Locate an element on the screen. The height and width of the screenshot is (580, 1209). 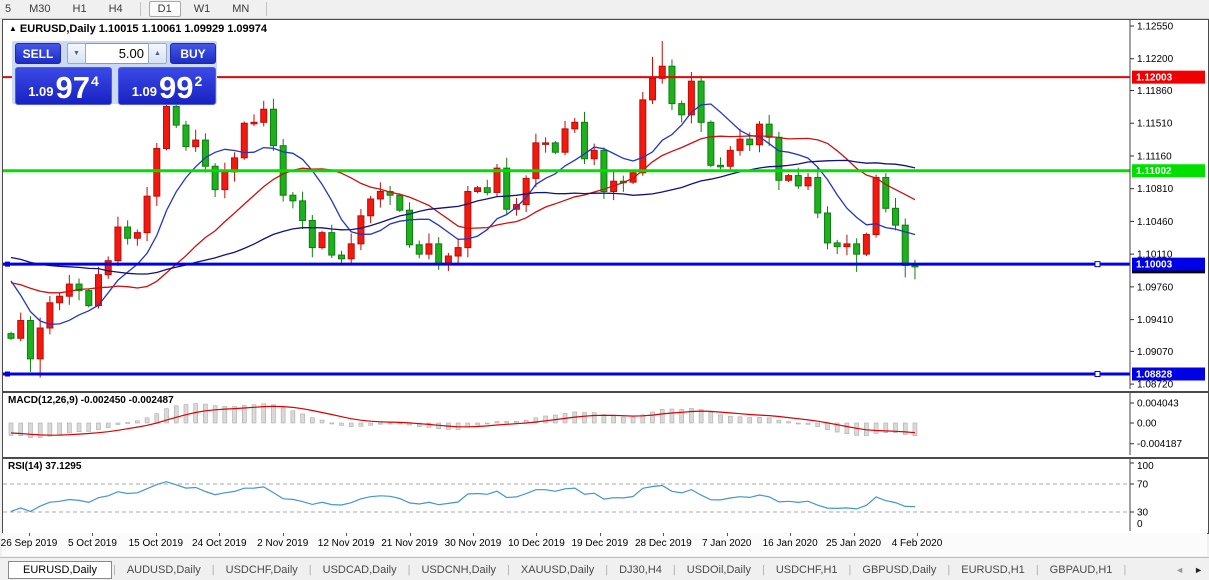
macd-tick-label: 0.00 is located at coordinates (1147, 424).